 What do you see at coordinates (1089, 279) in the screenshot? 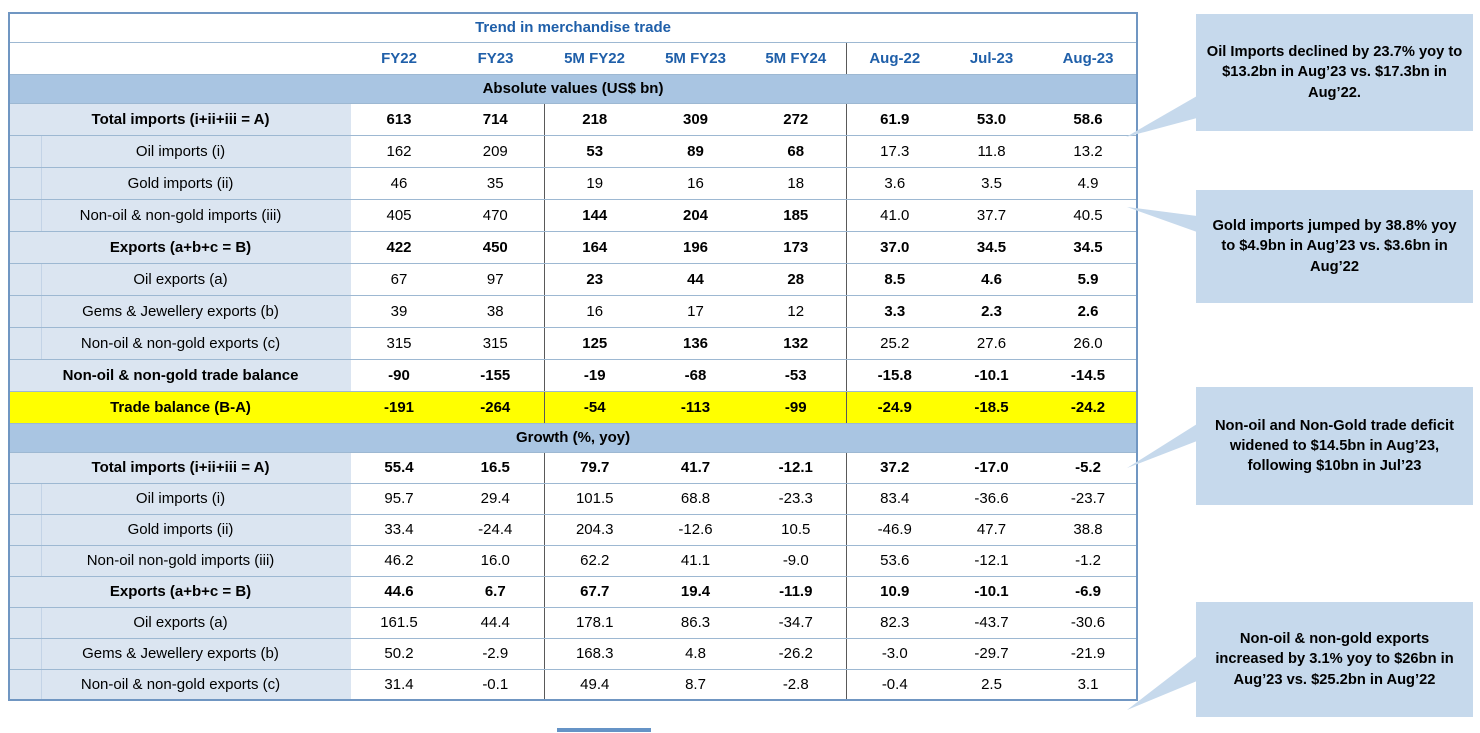
I see `value-cell: 5.9` at bounding box center [1089, 279].